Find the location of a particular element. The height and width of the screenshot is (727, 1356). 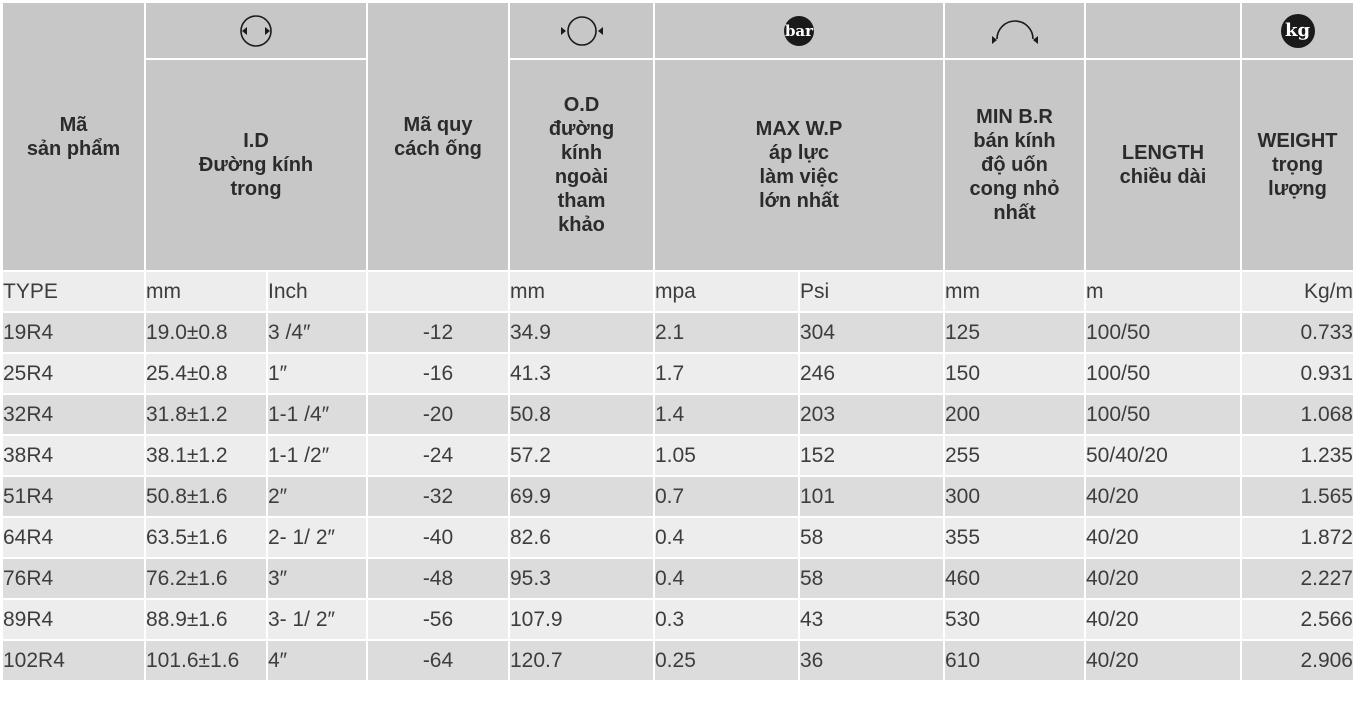

table-cell: 0.931 is located at coordinates (1297, 374).